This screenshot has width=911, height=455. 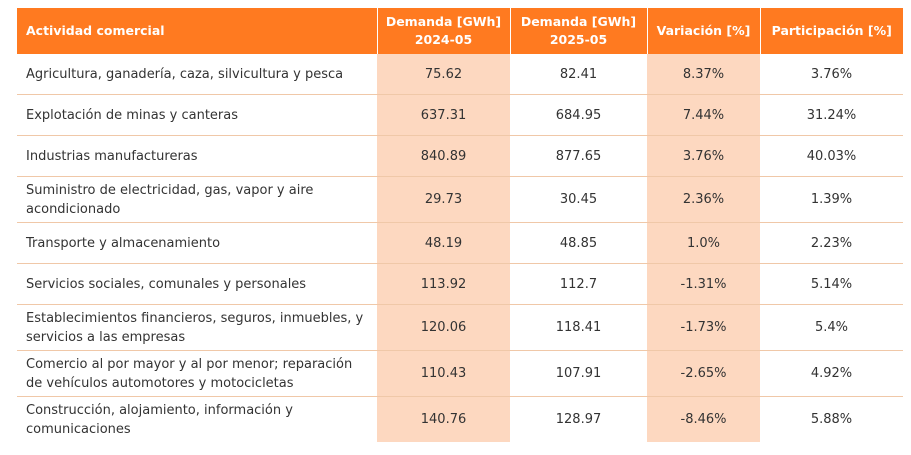 I want to click on cell-demand-2025: 82.41, so click(x=578, y=74).